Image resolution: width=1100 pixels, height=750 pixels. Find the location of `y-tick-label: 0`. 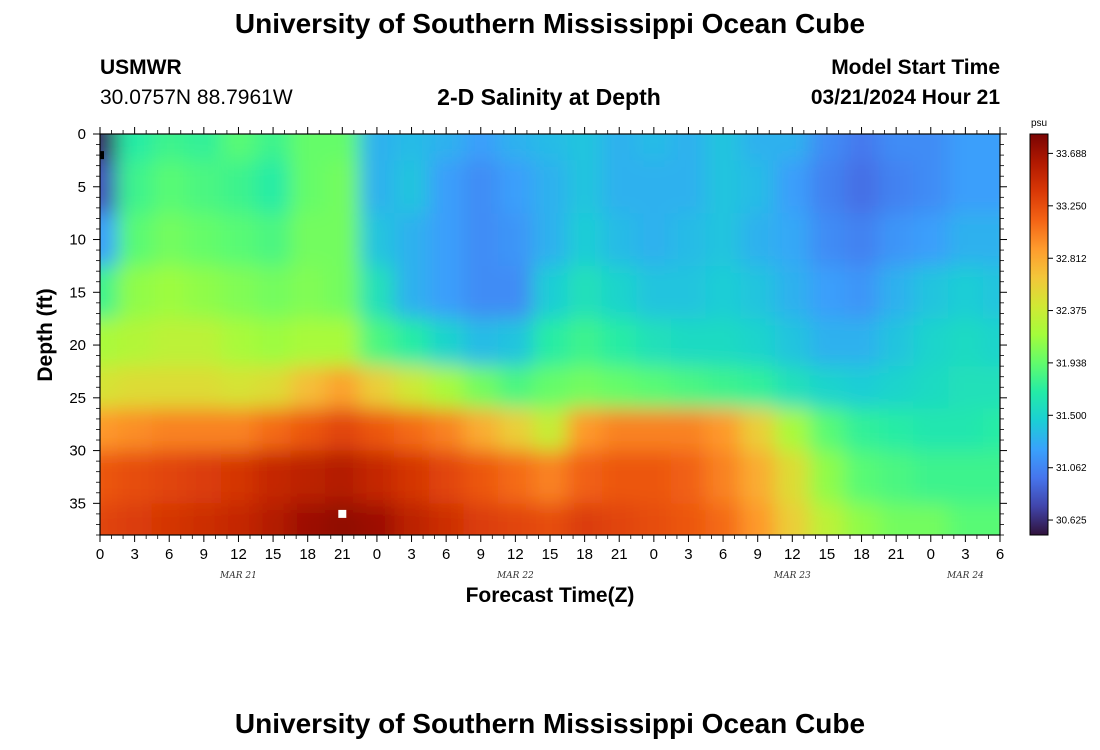

y-tick-label: 0 is located at coordinates (82, 134).